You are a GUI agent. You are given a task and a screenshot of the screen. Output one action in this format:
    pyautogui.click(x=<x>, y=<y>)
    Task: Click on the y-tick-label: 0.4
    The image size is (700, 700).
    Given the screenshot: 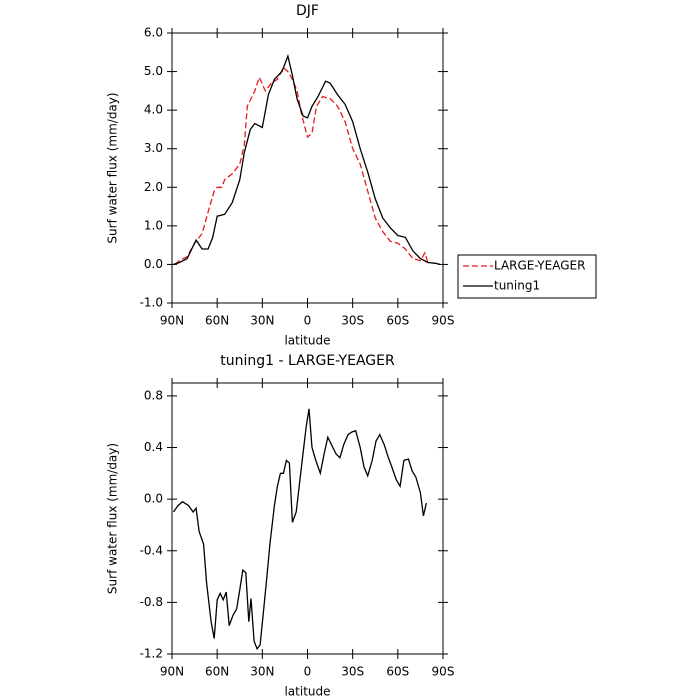 What is the action you would take?
    pyautogui.click(x=153, y=447)
    